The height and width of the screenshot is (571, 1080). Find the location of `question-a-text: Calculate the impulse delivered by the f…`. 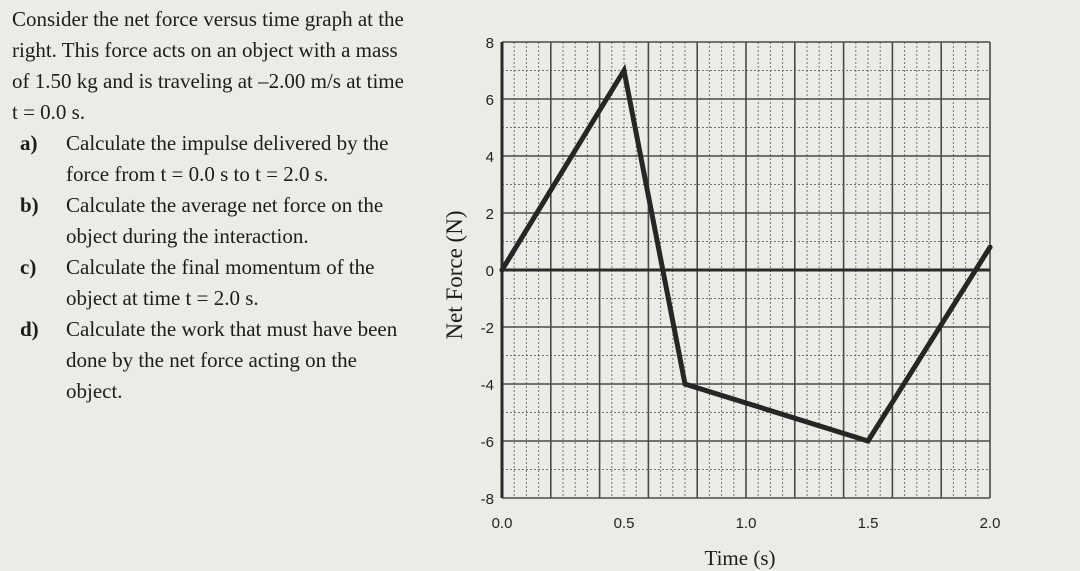

question-a-text: Calculate the impulse delivered by the f… is located at coordinates (227, 158).